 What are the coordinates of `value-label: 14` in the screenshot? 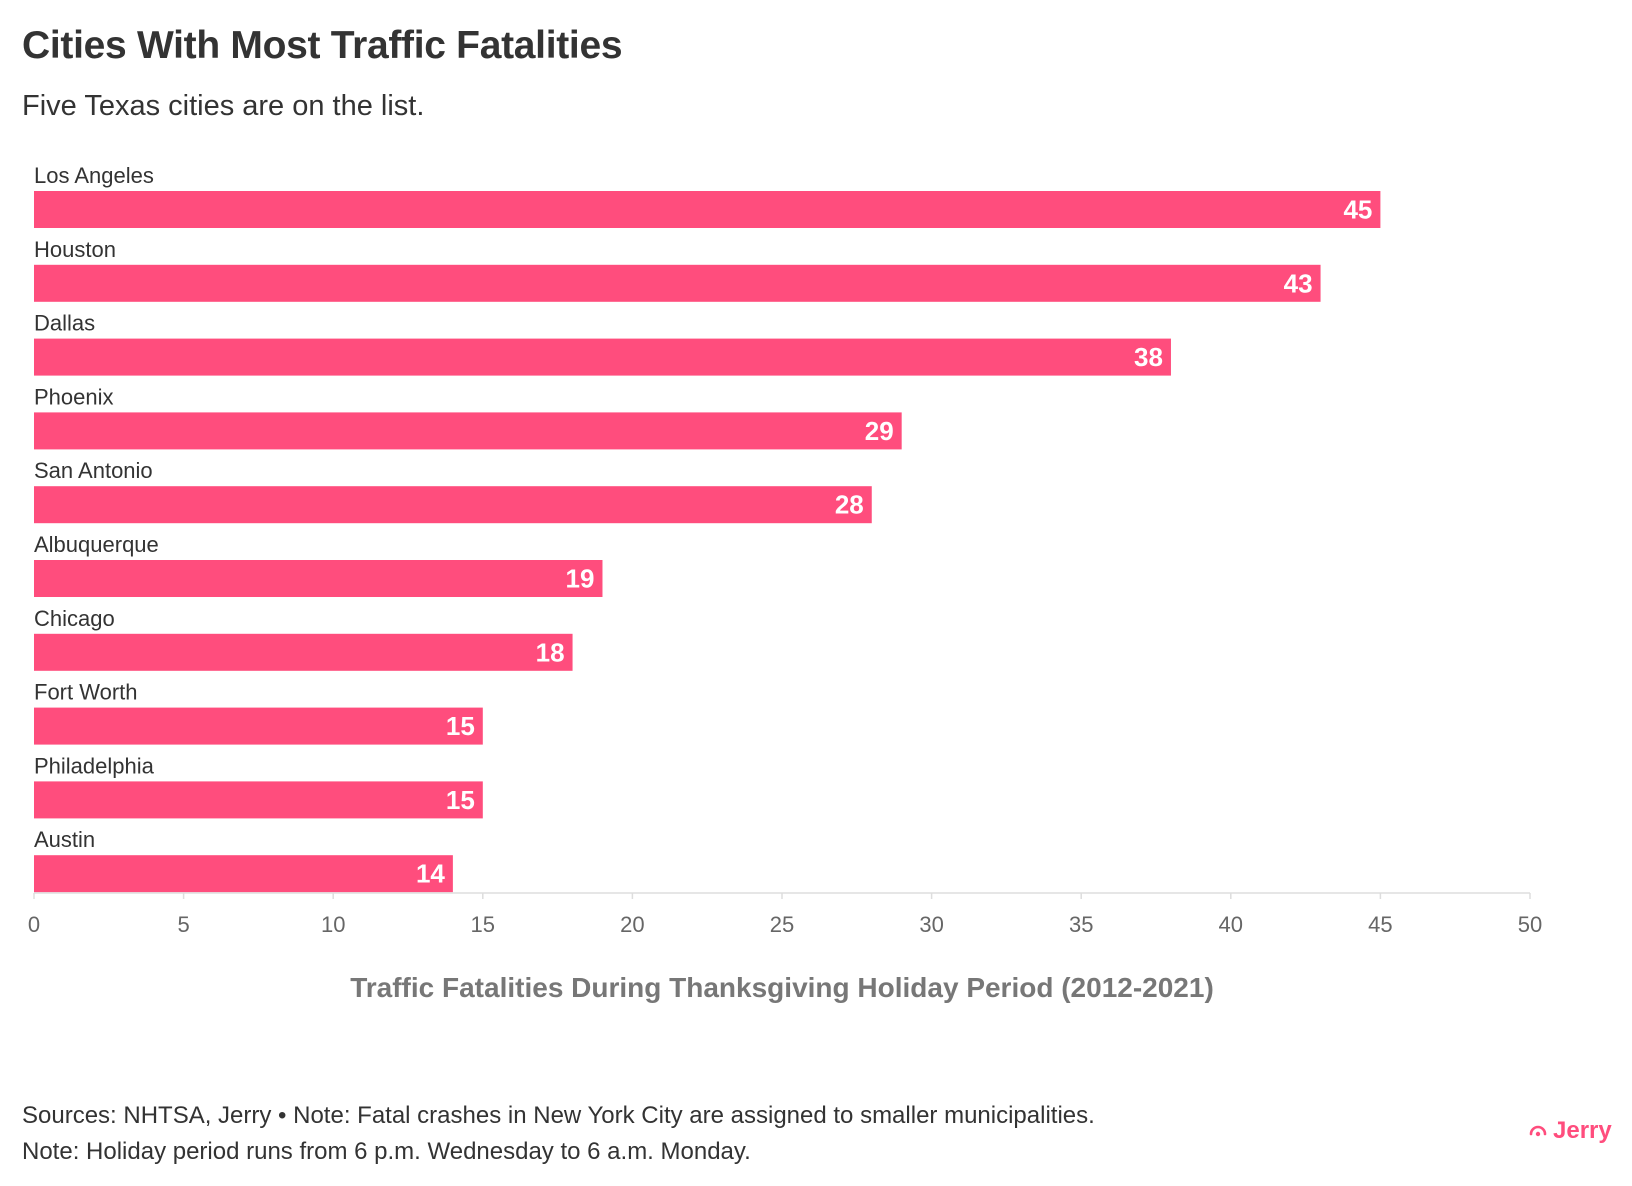 It's located at (430, 874).